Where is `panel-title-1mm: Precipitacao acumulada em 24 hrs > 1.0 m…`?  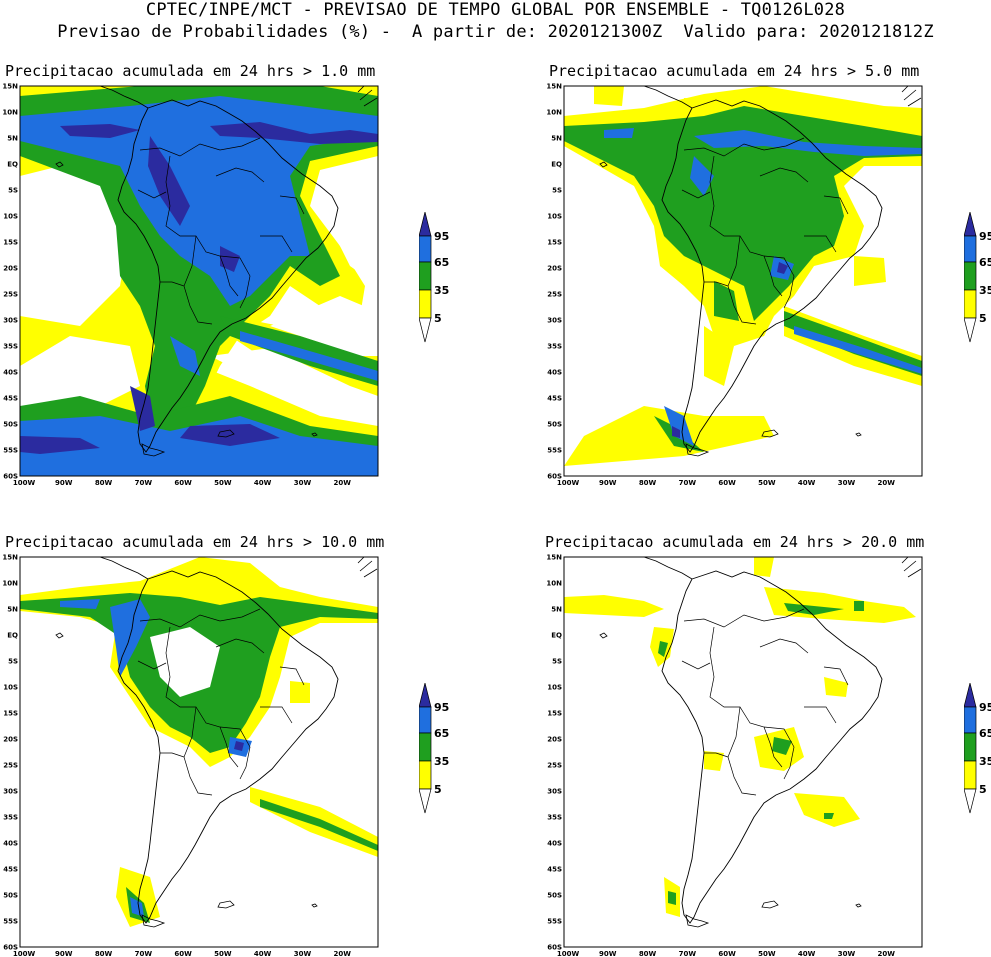 panel-title-1mm: Precipitacao acumulada em 24 hrs > 1.0 m… is located at coordinates (190, 71).